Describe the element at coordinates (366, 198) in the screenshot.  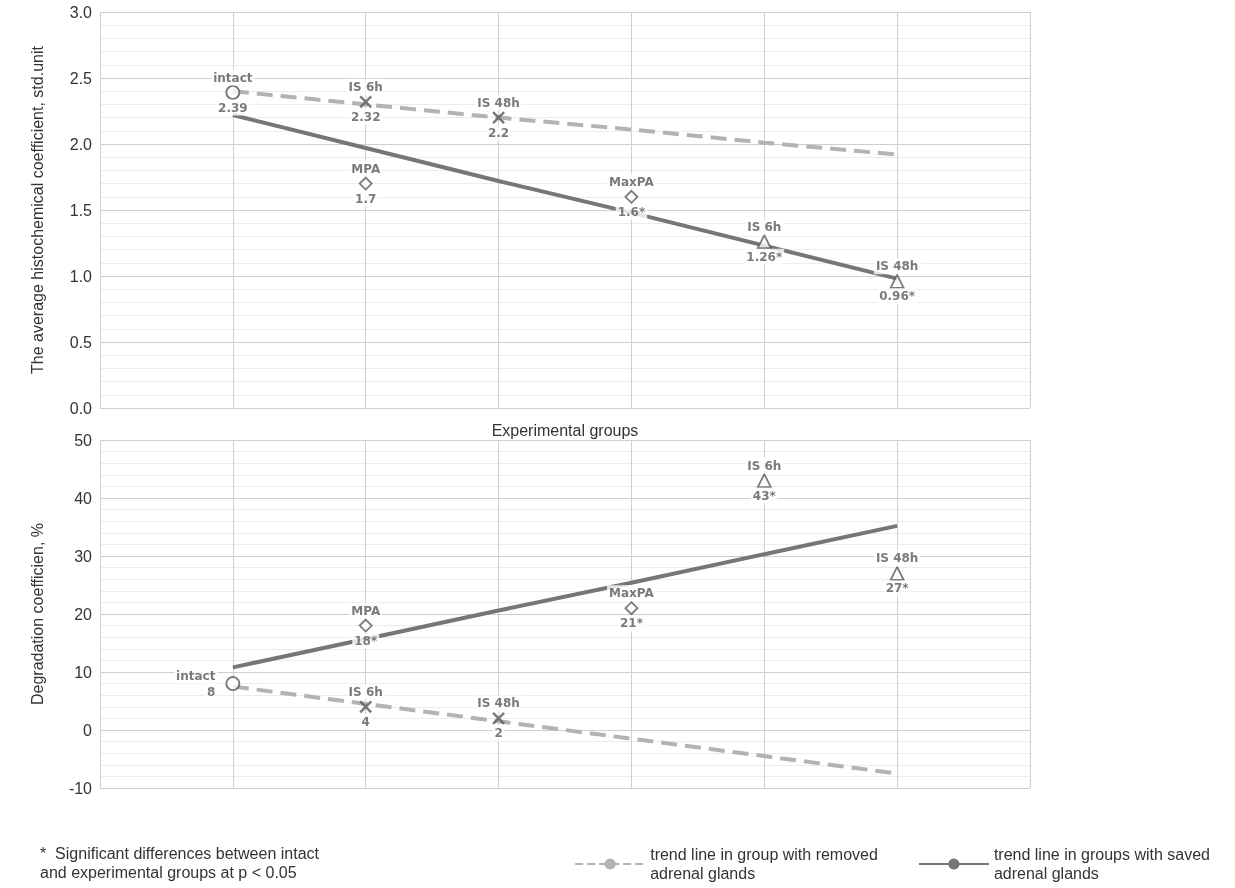
I see `data-label: 1.7` at that location.